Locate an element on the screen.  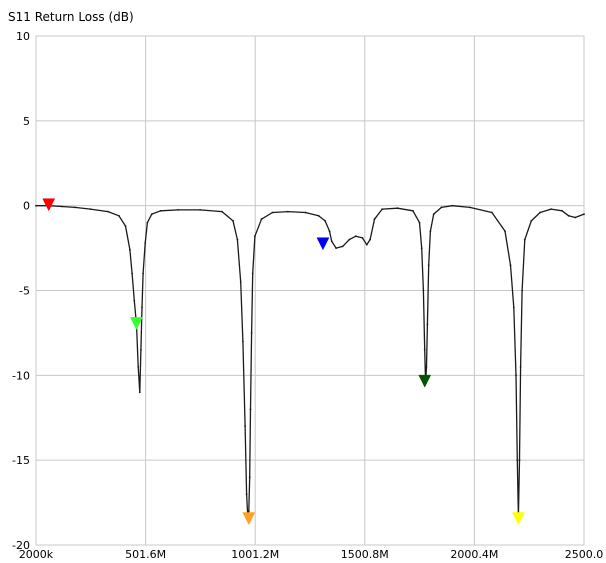
x-tick-label: 1500.8M is located at coordinates (365, 554).